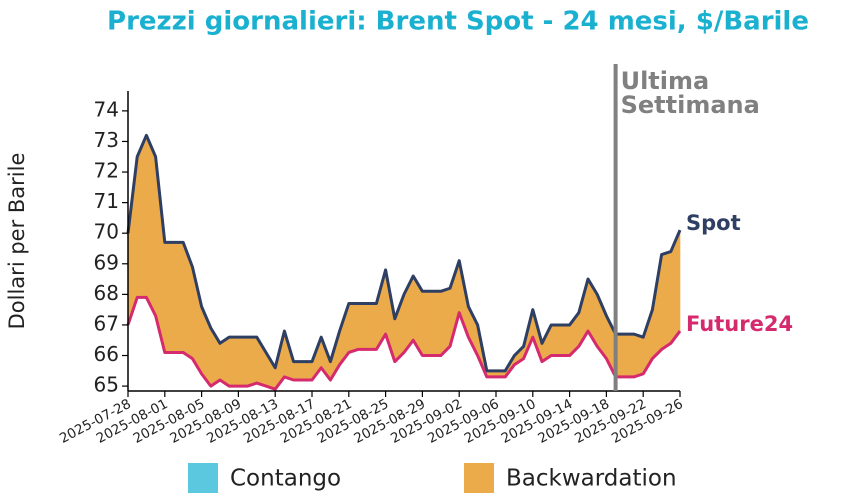 This screenshot has height=504, width=853. What do you see at coordinates (106, 293) in the screenshot?
I see `y-tick-label: 68` at bounding box center [106, 293].